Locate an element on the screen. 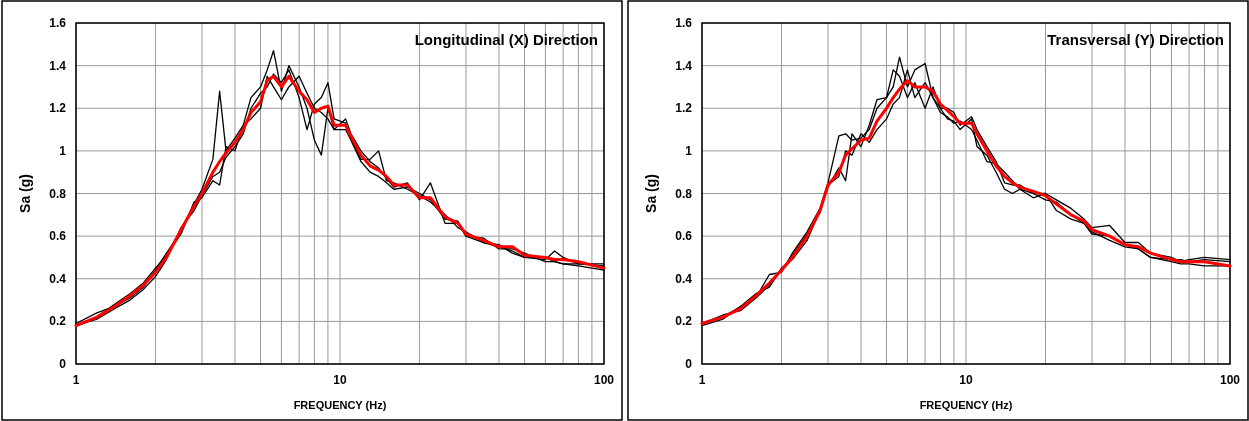  text: Transversal (Y) Direction is located at coordinates (1135, 39).